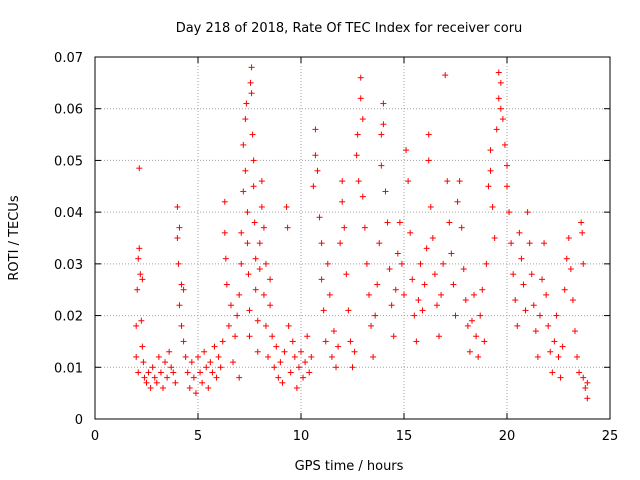 Image resolution: width=640 pixels, height=480 pixels. Describe the element at coordinates (354, 436) in the screenshot. I see `x-tick-labels: 0 5 10 15 20 25` at that location.